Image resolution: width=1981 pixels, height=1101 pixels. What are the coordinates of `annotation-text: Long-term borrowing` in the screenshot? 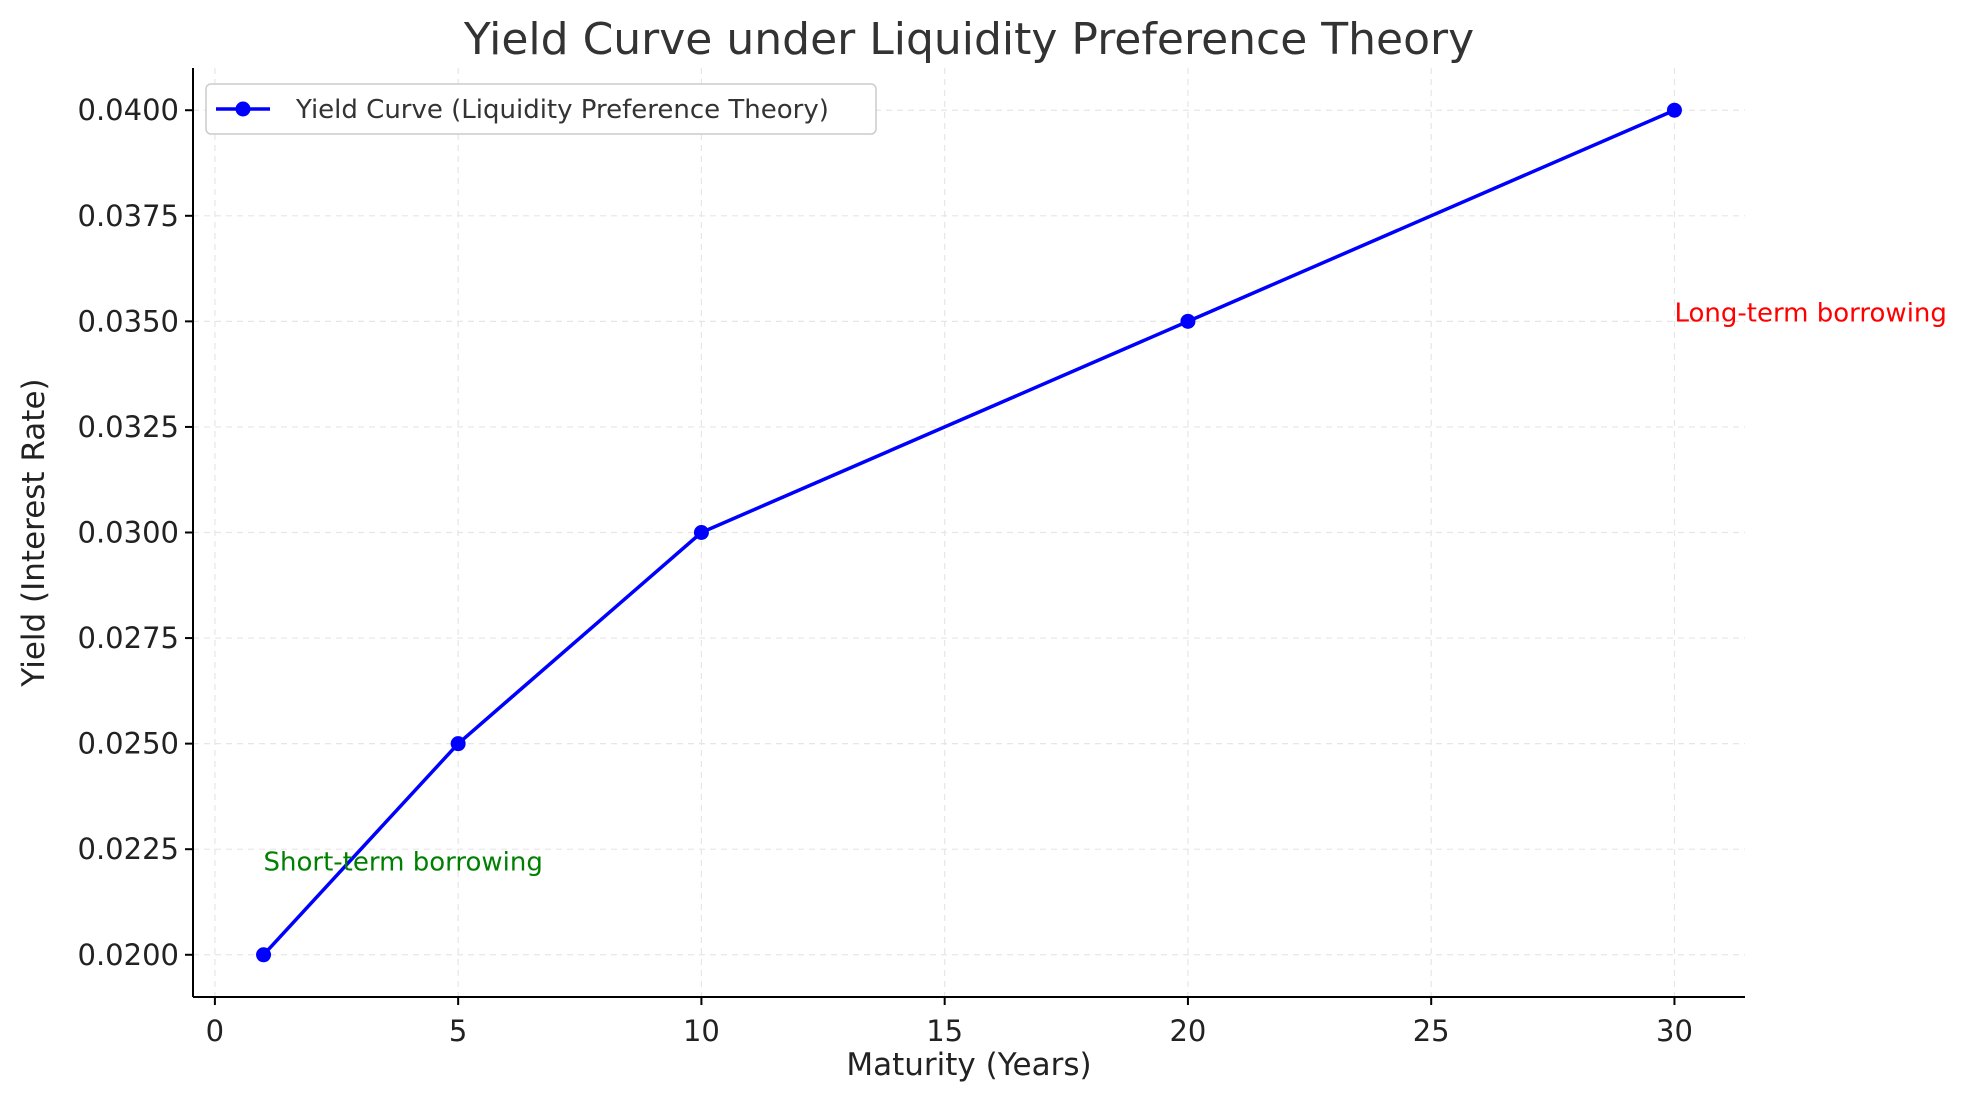 It's located at (1810, 313).